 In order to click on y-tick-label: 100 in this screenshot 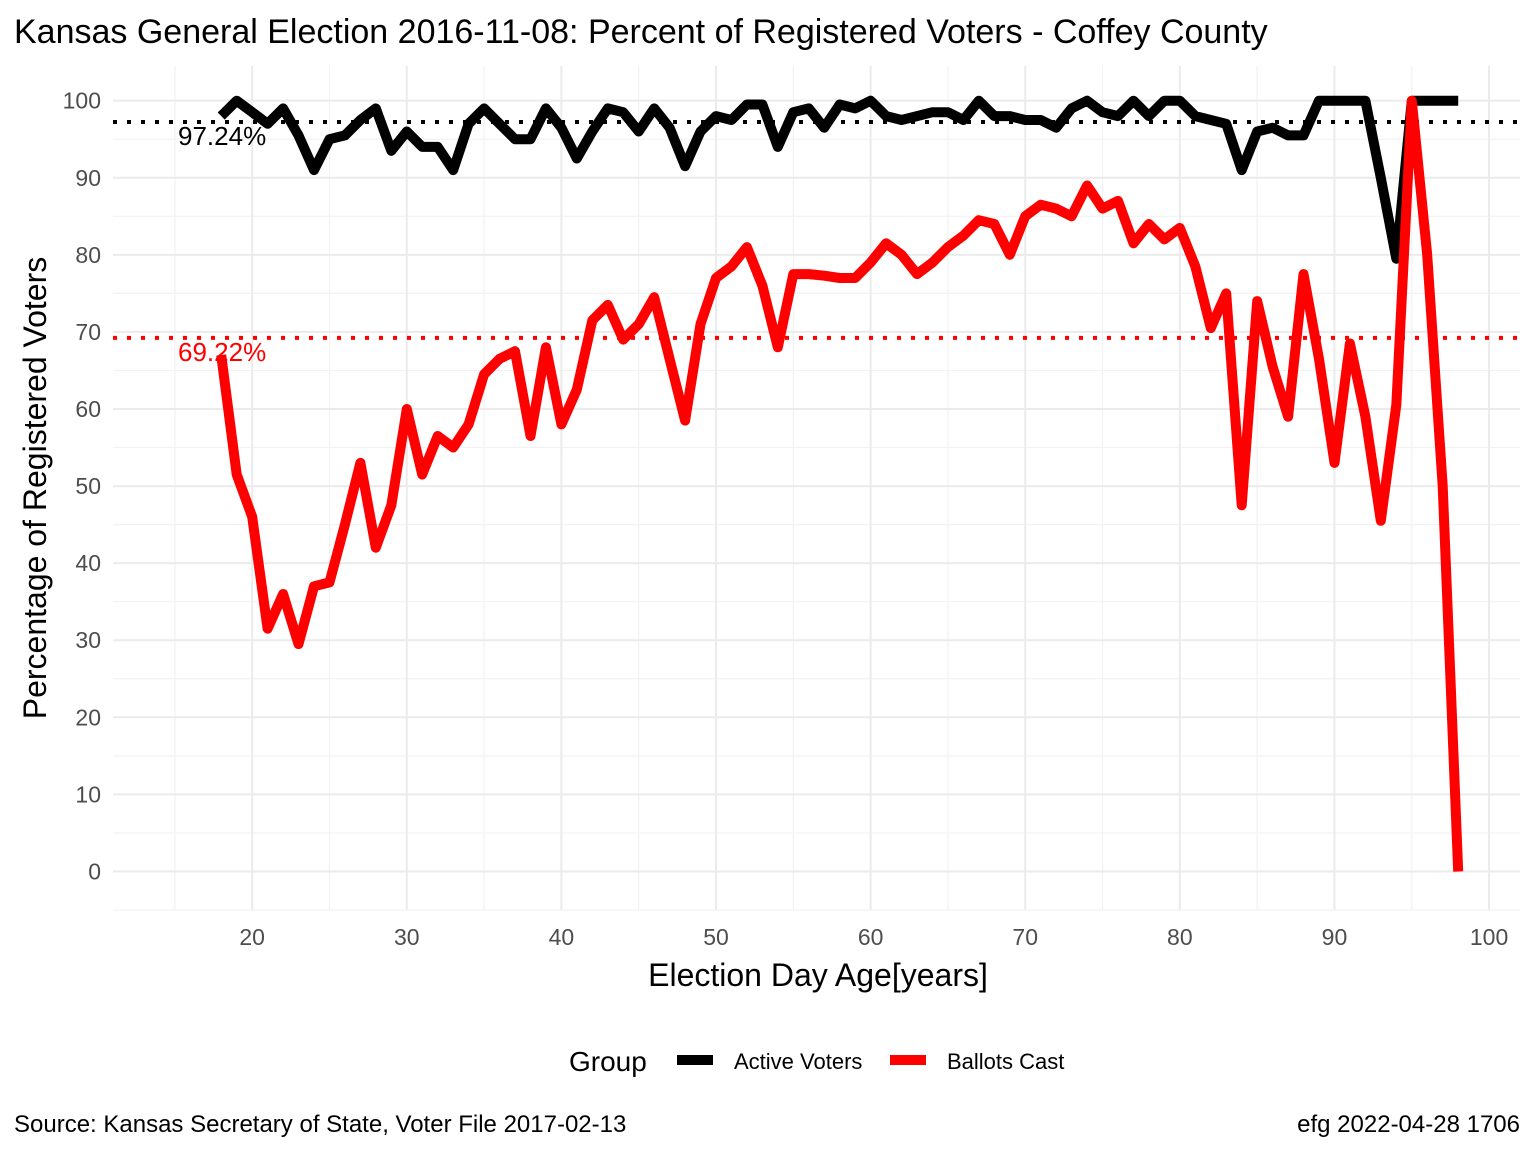, I will do `click(82, 101)`.